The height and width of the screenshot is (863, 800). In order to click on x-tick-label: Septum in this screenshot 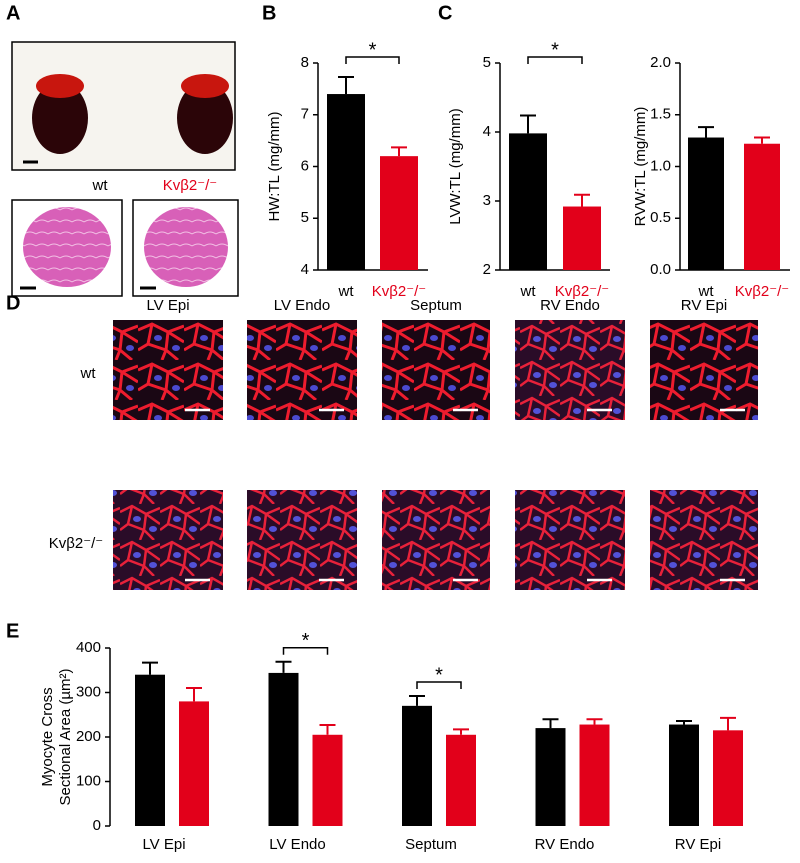, I will do `click(431, 844)`.